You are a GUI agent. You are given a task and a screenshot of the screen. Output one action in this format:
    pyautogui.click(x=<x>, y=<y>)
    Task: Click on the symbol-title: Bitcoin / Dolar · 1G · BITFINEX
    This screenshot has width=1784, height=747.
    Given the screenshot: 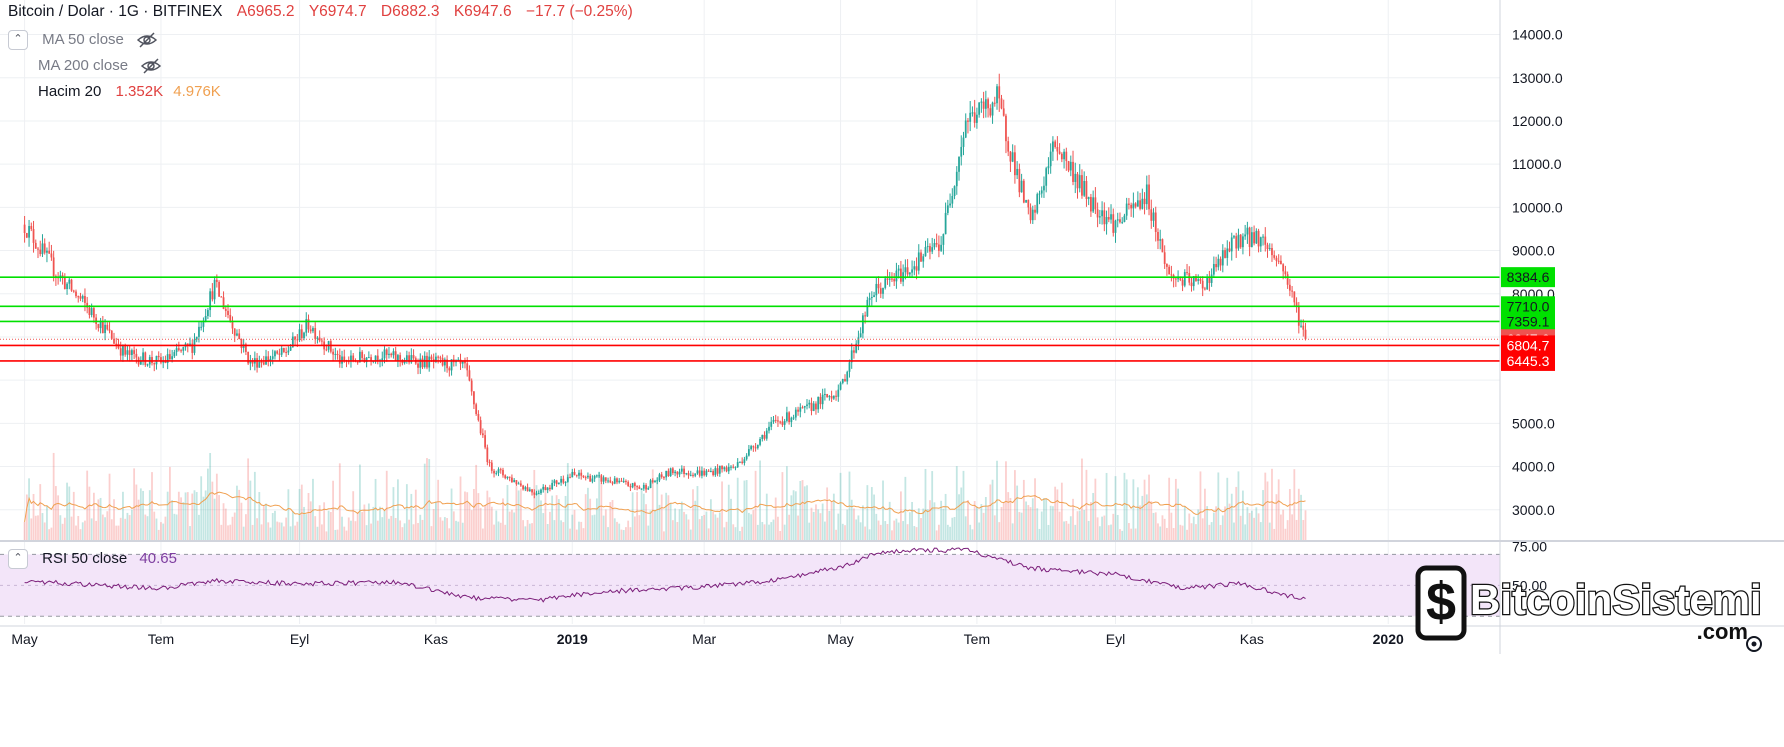 What is the action you would take?
    pyautogui.click(x=115, y=11)
    